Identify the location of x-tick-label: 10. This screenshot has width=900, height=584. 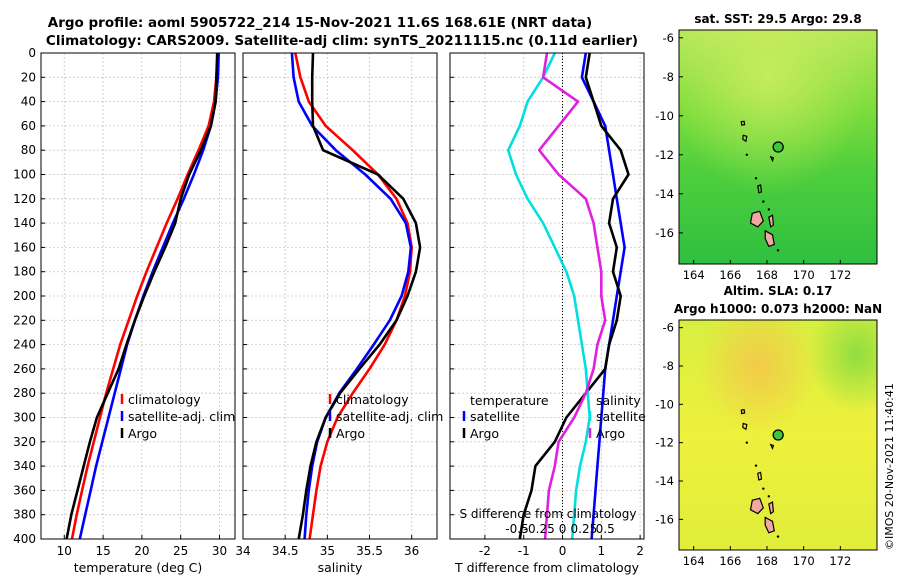
(64, 551).